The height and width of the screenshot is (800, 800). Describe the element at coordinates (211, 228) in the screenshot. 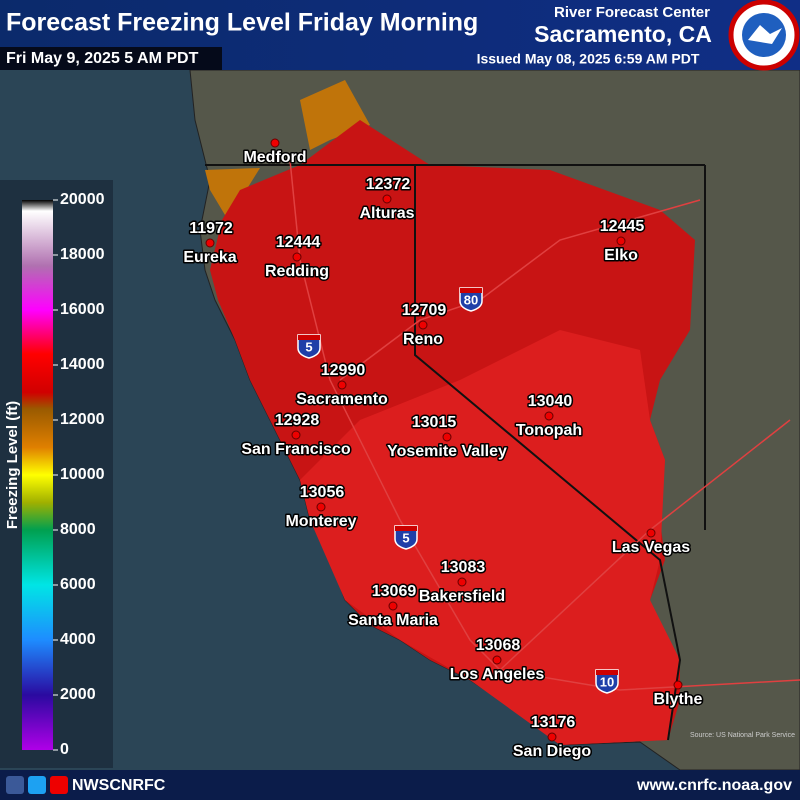

I see `freezing-level-value: 11972` at that location.